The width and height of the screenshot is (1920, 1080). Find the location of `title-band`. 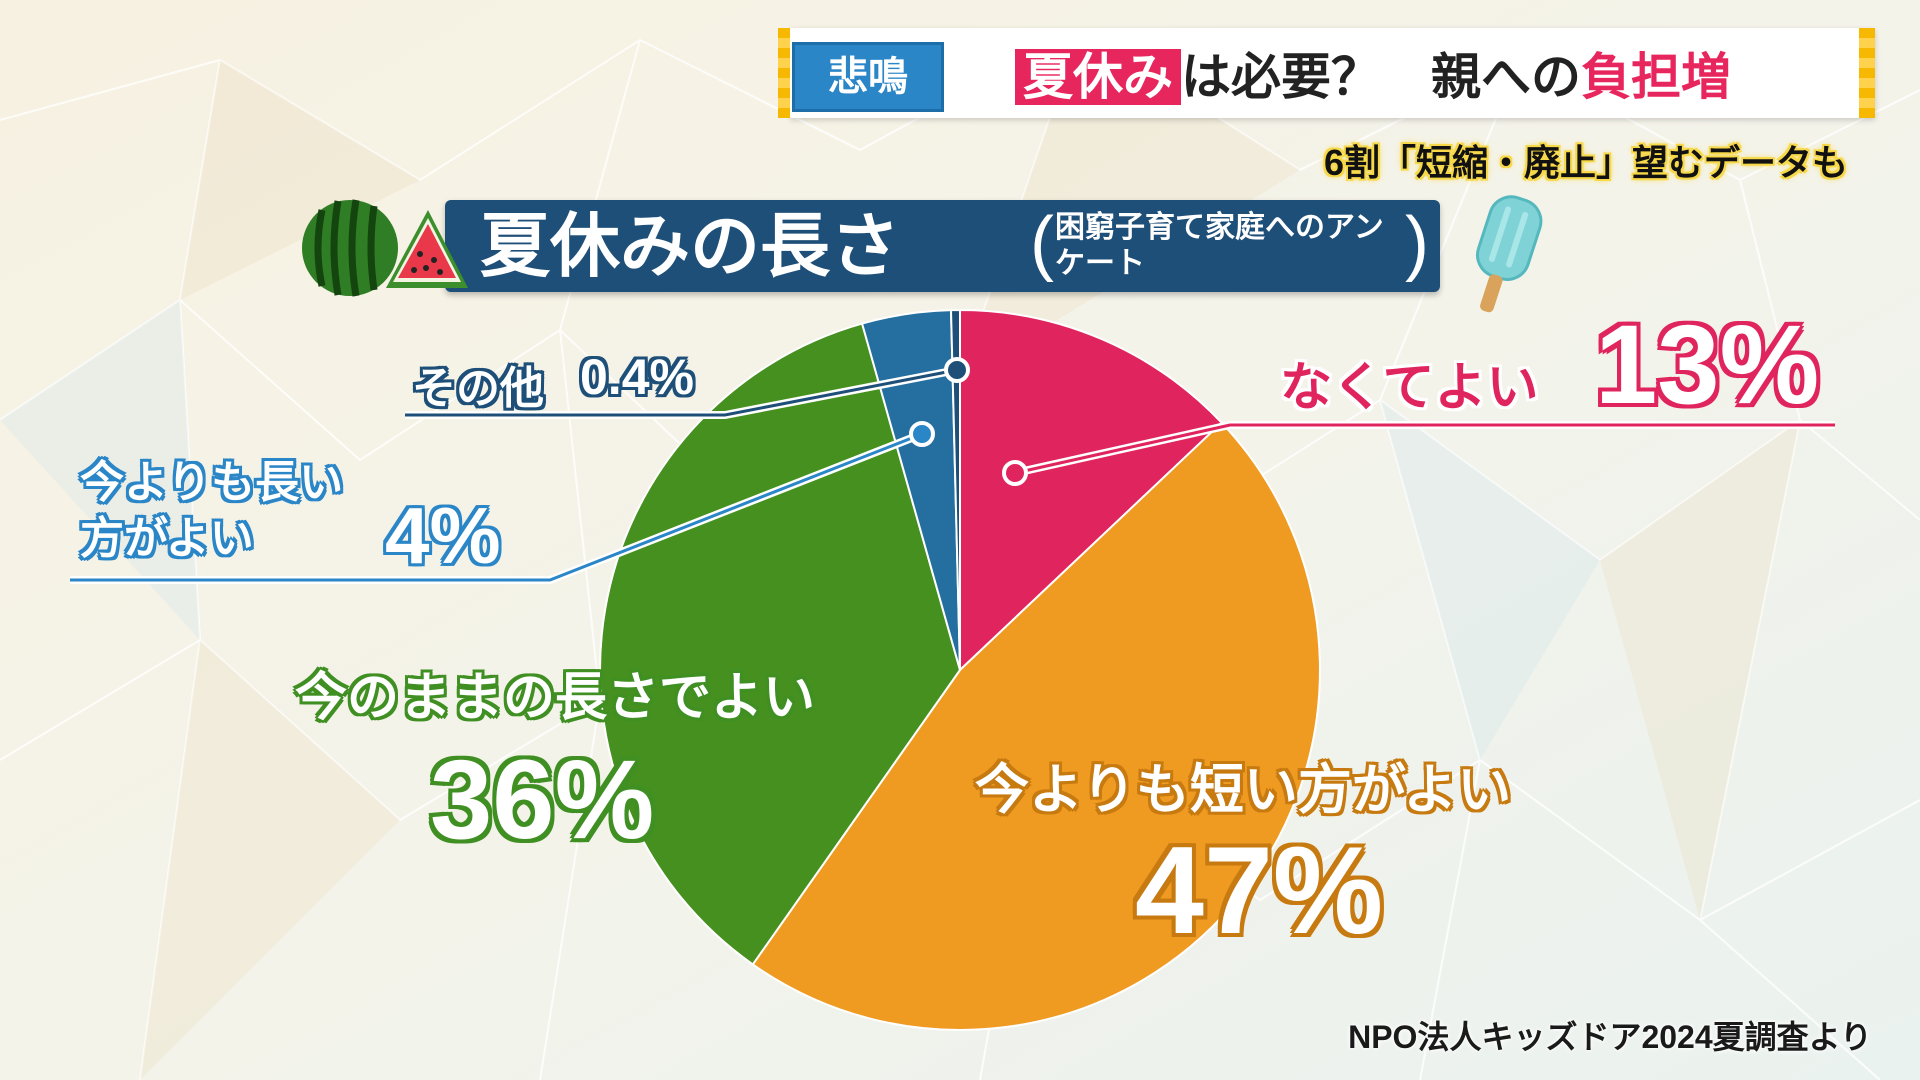

title-band is located at coordinates (942, 246).